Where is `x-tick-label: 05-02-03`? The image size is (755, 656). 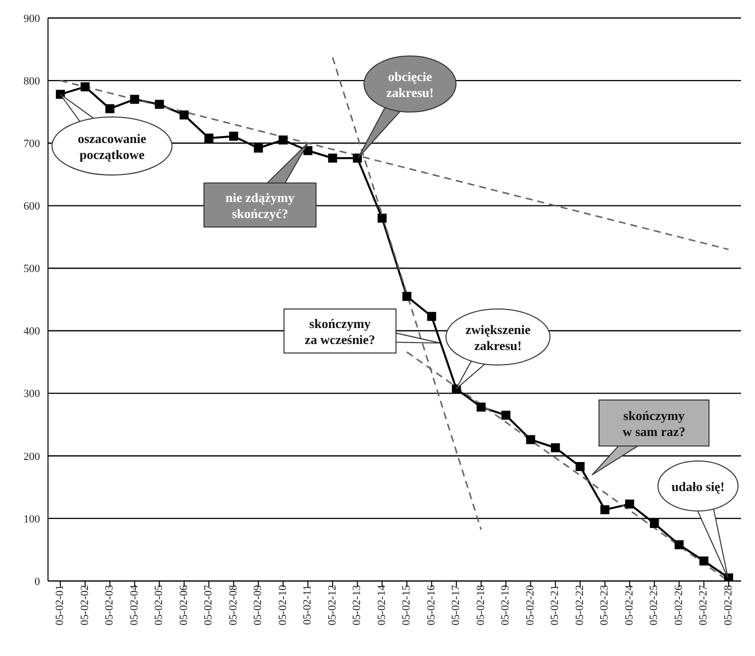 x-tick-label: 05-02-03 is located at coordinates (110, 605).